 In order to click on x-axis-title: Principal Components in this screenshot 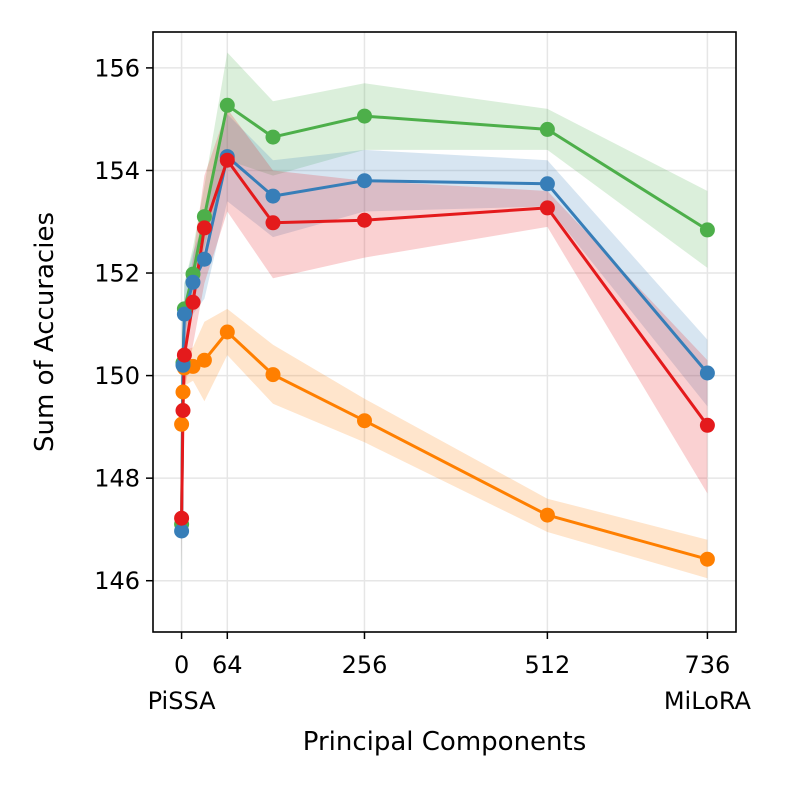, I will do `click(445, 742)`.